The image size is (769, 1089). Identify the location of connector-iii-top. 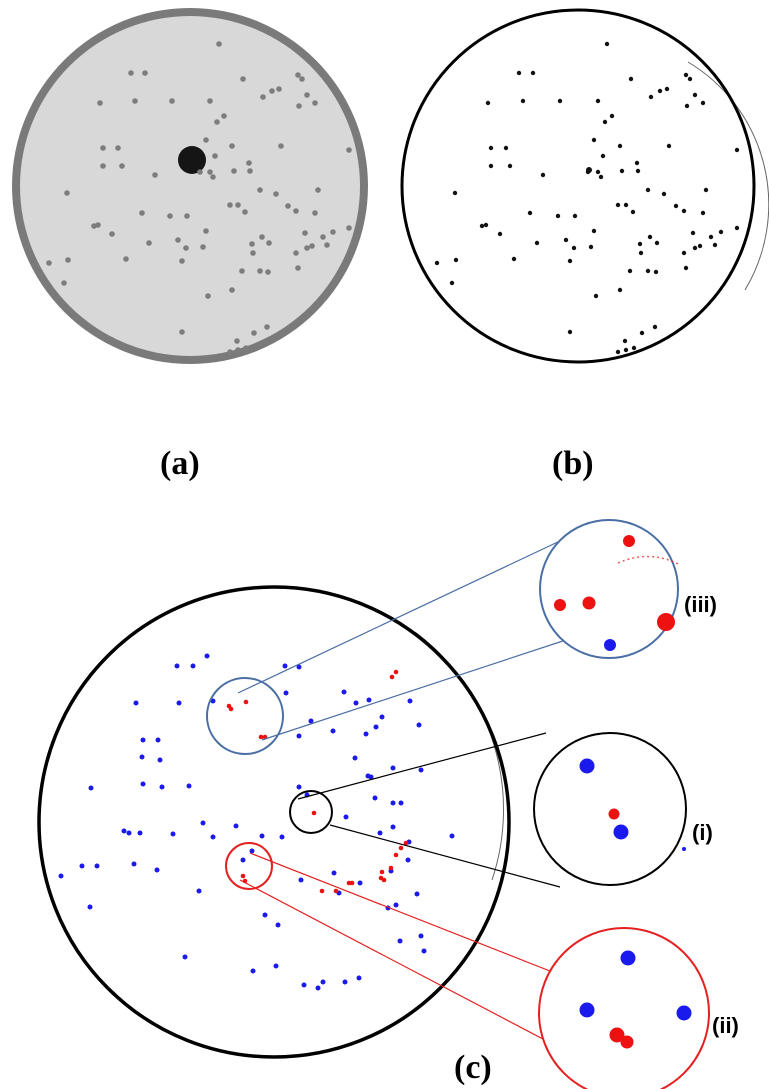
(400, 616).